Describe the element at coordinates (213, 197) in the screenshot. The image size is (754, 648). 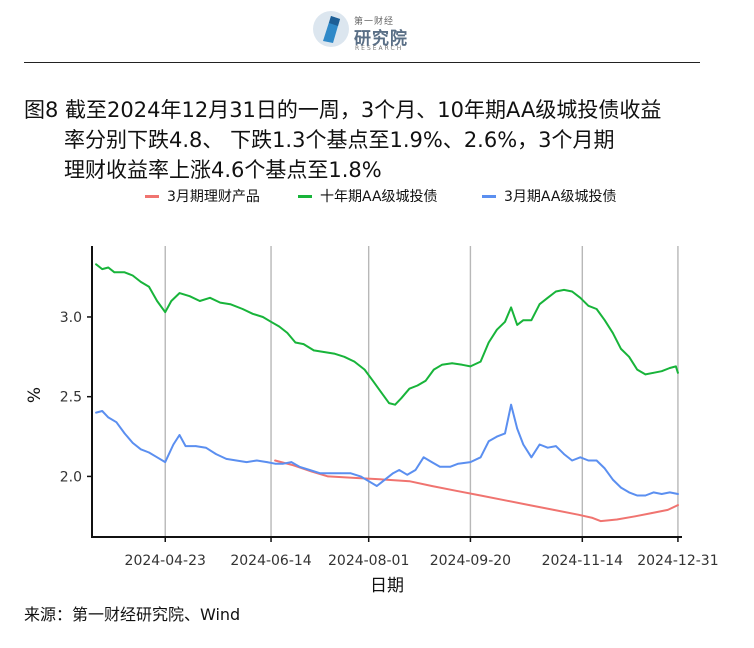
I see `legend-label-wealth: 3月期理财产品` at that location.